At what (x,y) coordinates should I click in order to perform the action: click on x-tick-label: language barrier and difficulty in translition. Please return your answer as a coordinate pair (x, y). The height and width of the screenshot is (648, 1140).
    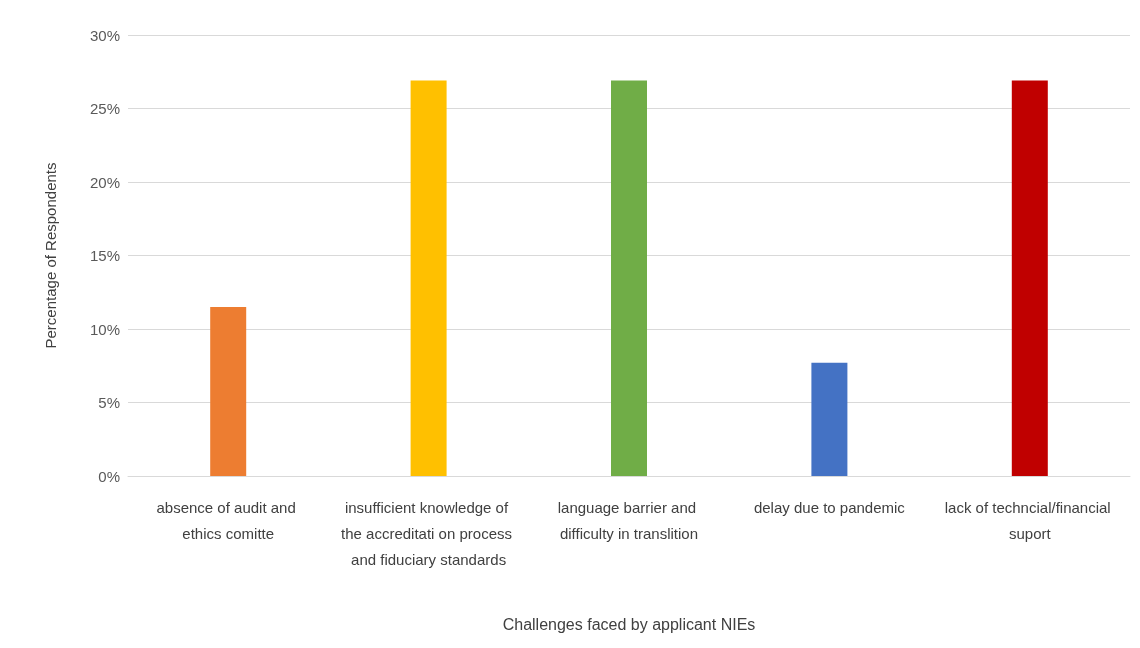
    Looking at the image, I should click on (629, 520).